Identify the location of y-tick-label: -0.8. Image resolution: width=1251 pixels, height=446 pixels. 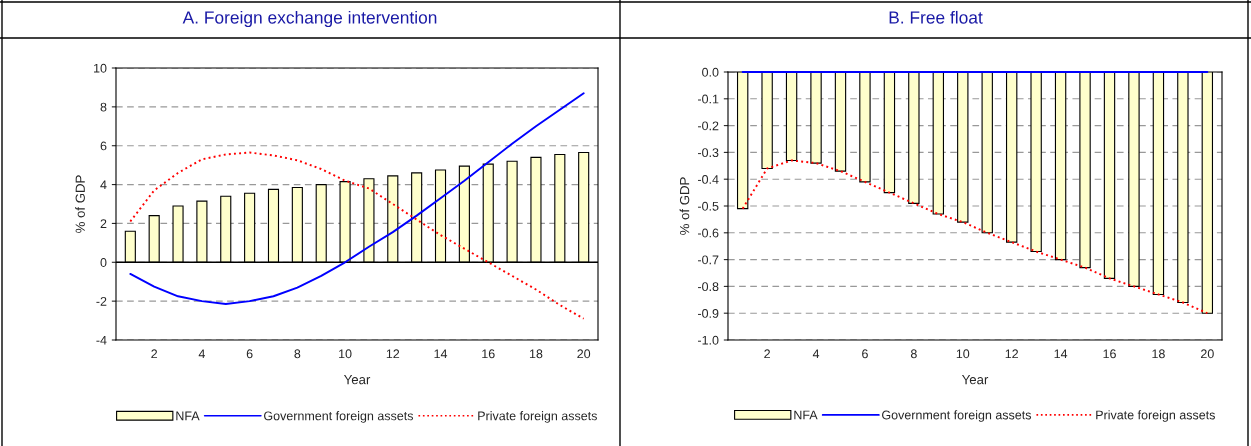
(708, 287).